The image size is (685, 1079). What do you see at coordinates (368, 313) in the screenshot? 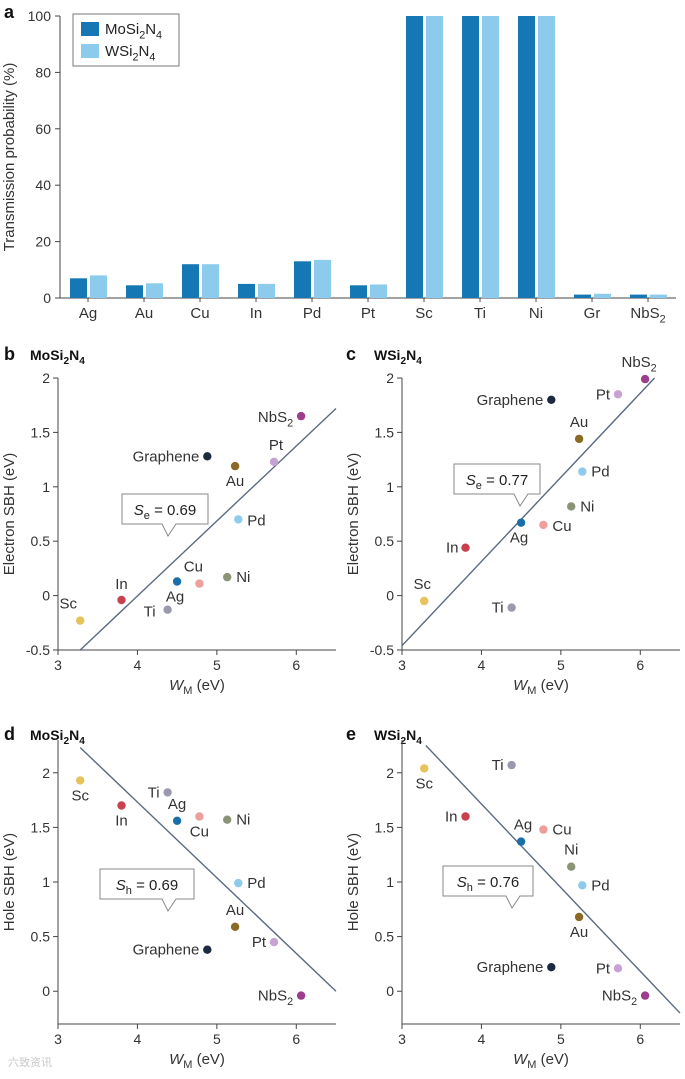
I see `x-tick-label: Pt` at bounding box center [368, 313].